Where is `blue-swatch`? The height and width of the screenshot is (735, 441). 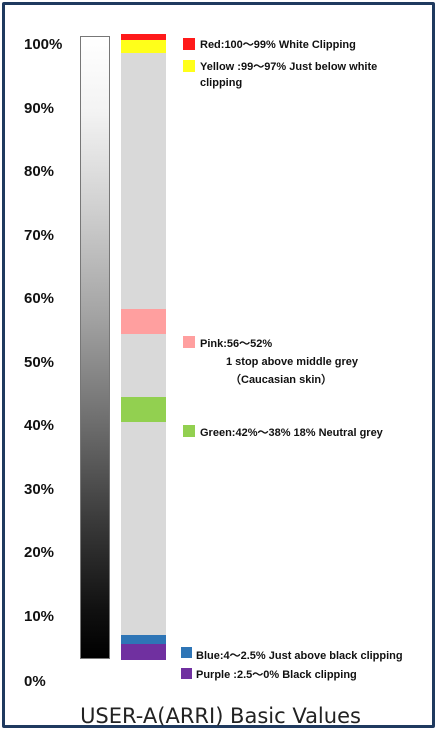
blue-swatch is located at coordinates (186, 652).